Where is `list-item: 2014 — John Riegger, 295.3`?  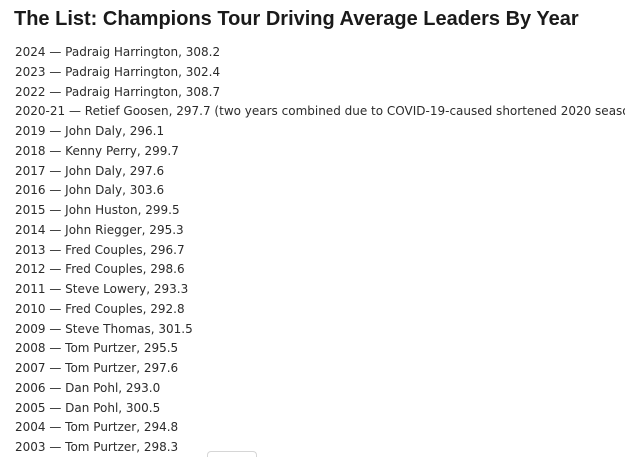 list-item: 2014 — John Riegger, 295.3 is located at coordinates (99, 229).